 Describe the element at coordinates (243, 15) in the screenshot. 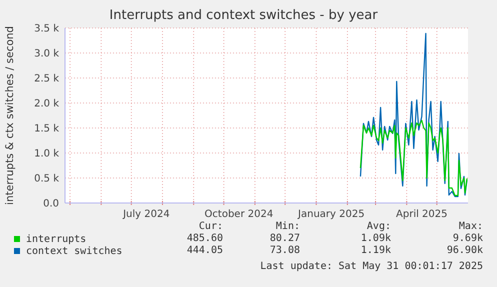

I see `chart-title: Interrupts and context switches - by year` at that location.